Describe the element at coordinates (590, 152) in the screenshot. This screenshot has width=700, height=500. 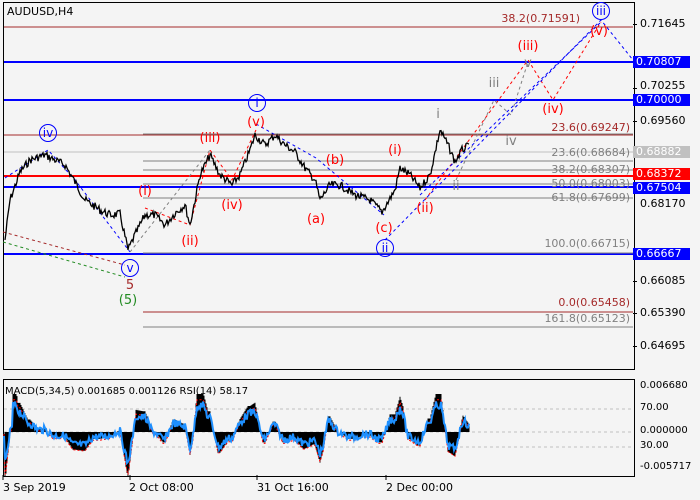
I see `fib-label: 23.6(0.68684)` at that location.